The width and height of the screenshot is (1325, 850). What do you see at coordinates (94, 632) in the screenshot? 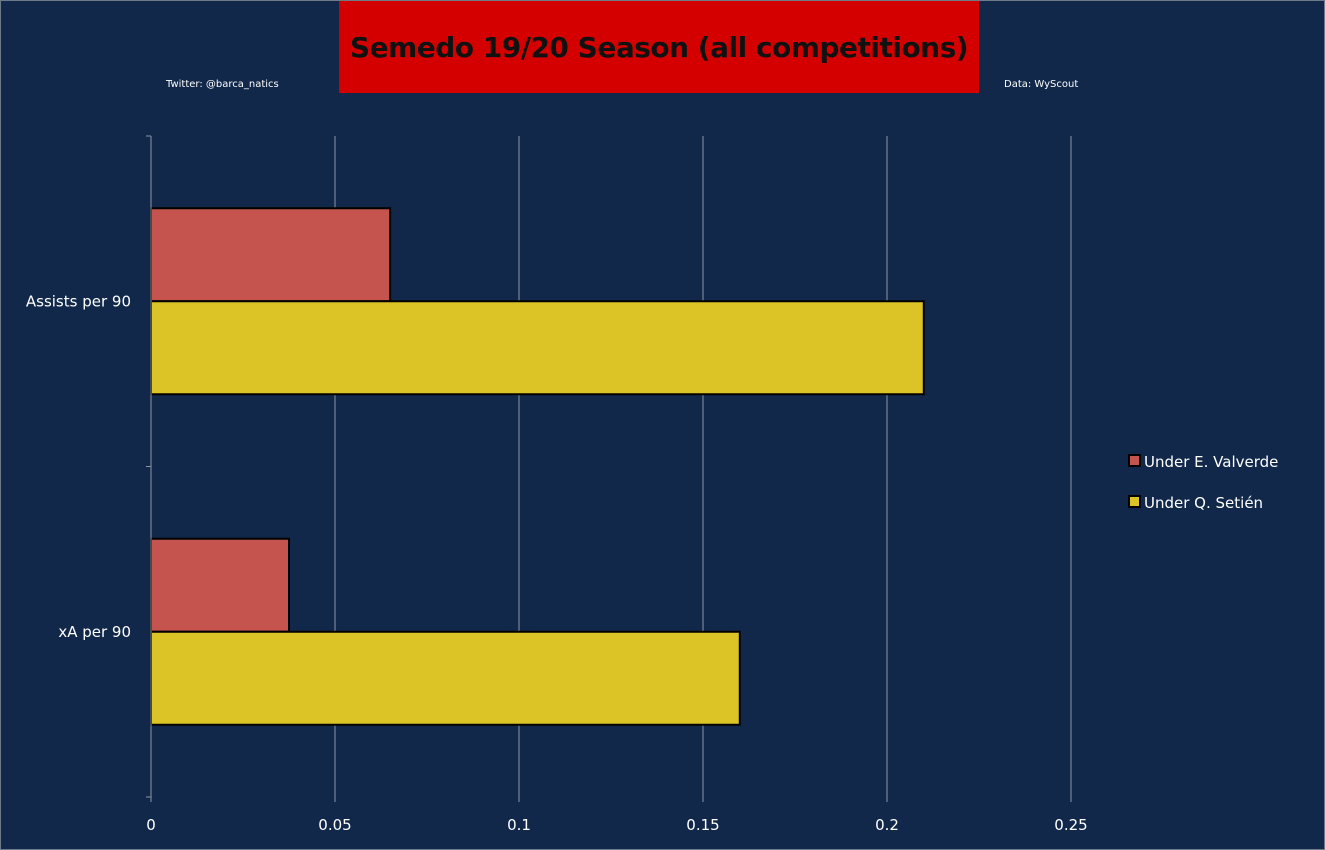
I see `y-category-label: xA per 90` at bounding box center [94, 632].